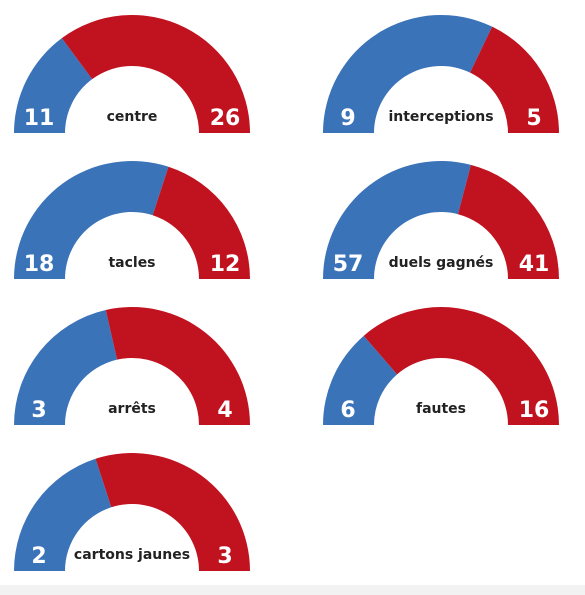 The width and height of the screenshot is (585, 595). Describe the element at coordinates (39, 264) in the screenshot. I see `value-label: 18` at that location.